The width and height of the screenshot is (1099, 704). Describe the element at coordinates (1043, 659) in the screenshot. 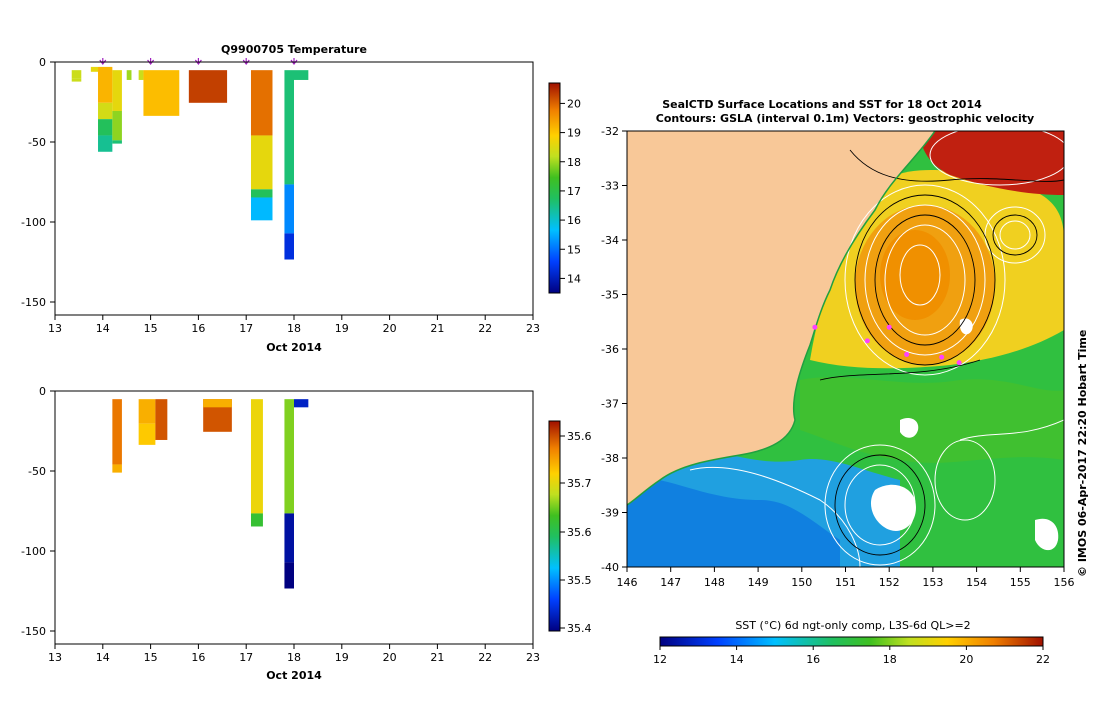

I see `sst-colorbar-tick-label: 22` at that location.